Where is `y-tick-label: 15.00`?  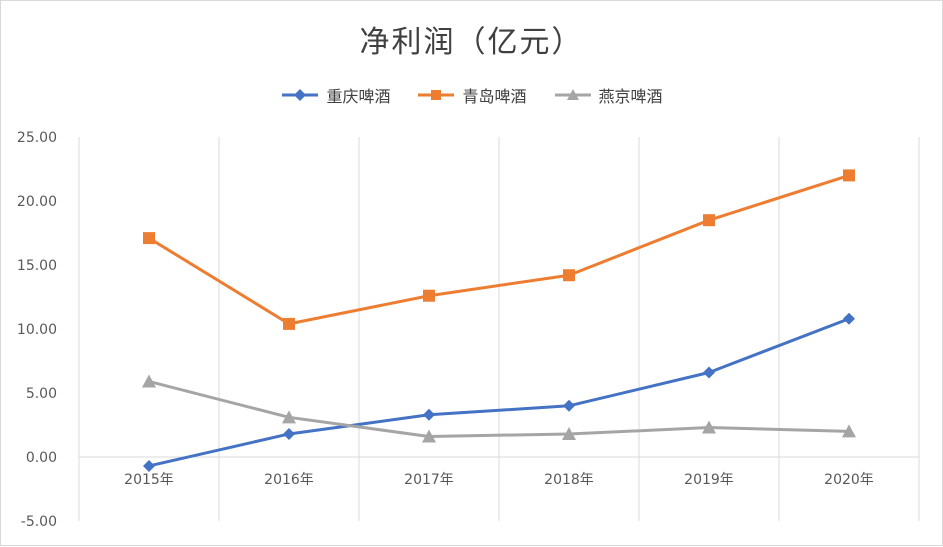
y-tick-label: 15.00 is located at coordinates (37, 266).